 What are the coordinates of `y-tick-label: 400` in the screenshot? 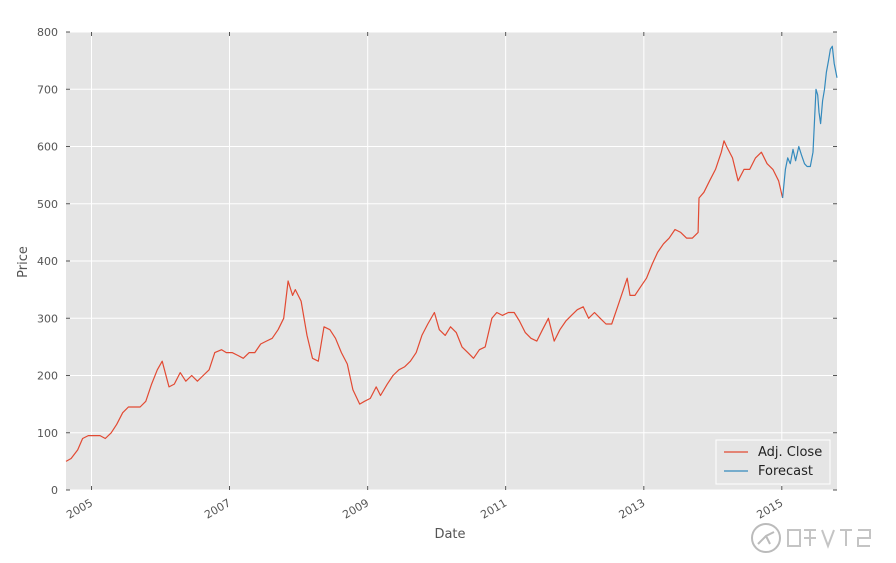 It's located at (47, 261).